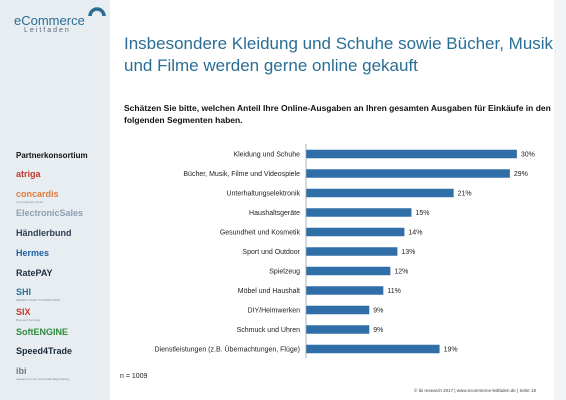  What do you see at coordinates (263, 194) in the screenshot?
I see `category-label: Unterhaltungselektronik` at bounding box center [263, 194].